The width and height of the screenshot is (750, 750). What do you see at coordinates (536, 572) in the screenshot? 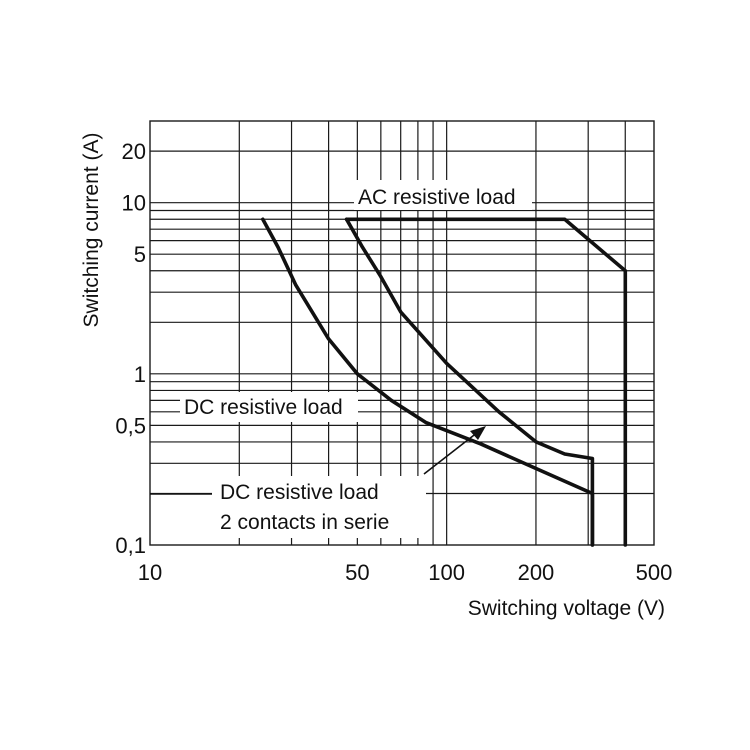
I see `x-tick-label: 200` at bounding box center [536, 572].